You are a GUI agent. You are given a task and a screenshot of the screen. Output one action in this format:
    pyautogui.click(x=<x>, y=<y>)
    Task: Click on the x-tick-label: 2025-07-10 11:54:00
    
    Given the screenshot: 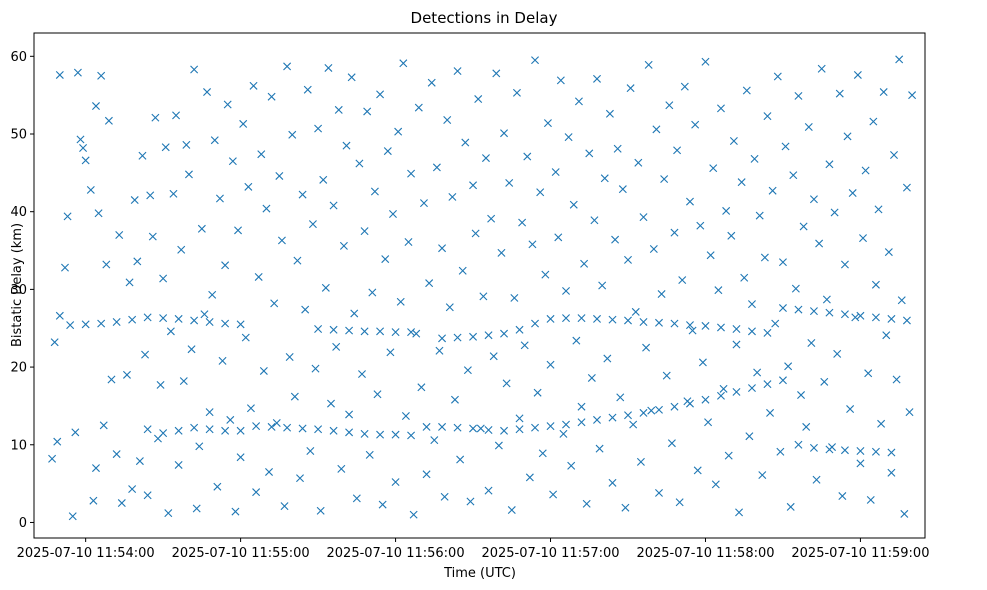 What is the action you would take?
    pyautogui.click(x=86, y=553)
    